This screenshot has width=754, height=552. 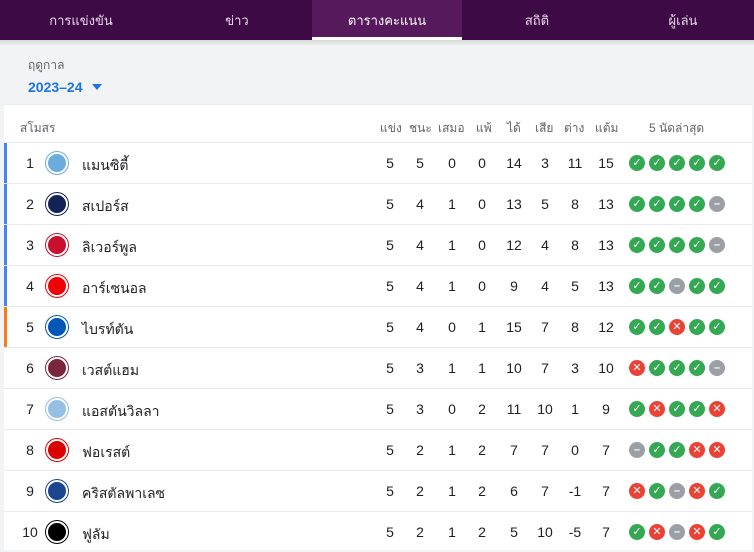 What do you see at coordinates (378, 408) in the screenshot?
I see `table-row: 7 แอสตันวิลลา 5 3 0 2 11 10 1 9 ✓ ✕ ✓ ✓ ✕` at bounding box center [378, 408].